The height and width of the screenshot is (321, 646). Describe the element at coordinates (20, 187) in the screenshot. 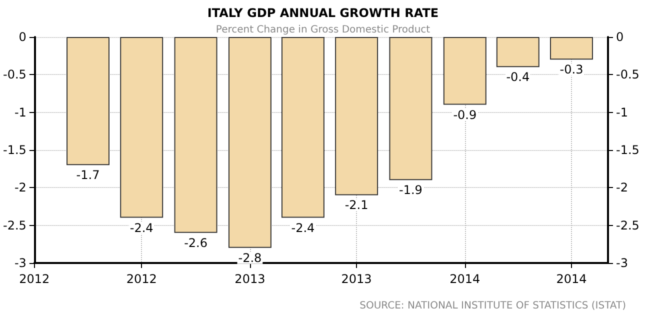

I see `y-tick-label: -2` at that location.